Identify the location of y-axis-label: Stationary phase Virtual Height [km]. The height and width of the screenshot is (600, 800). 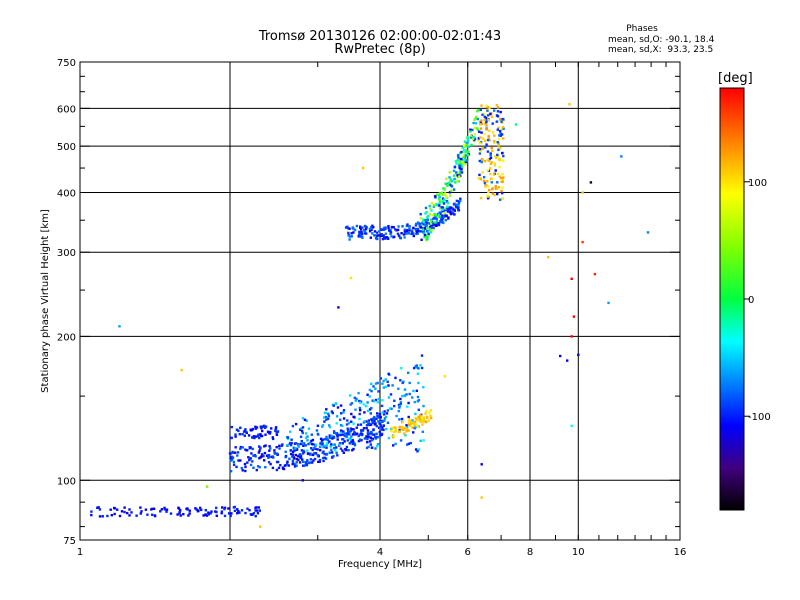
(45, 301).